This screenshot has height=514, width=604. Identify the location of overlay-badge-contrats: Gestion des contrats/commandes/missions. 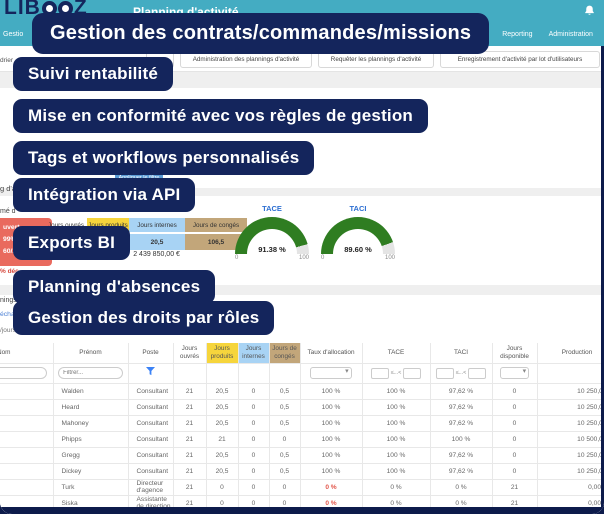
(261, 33).